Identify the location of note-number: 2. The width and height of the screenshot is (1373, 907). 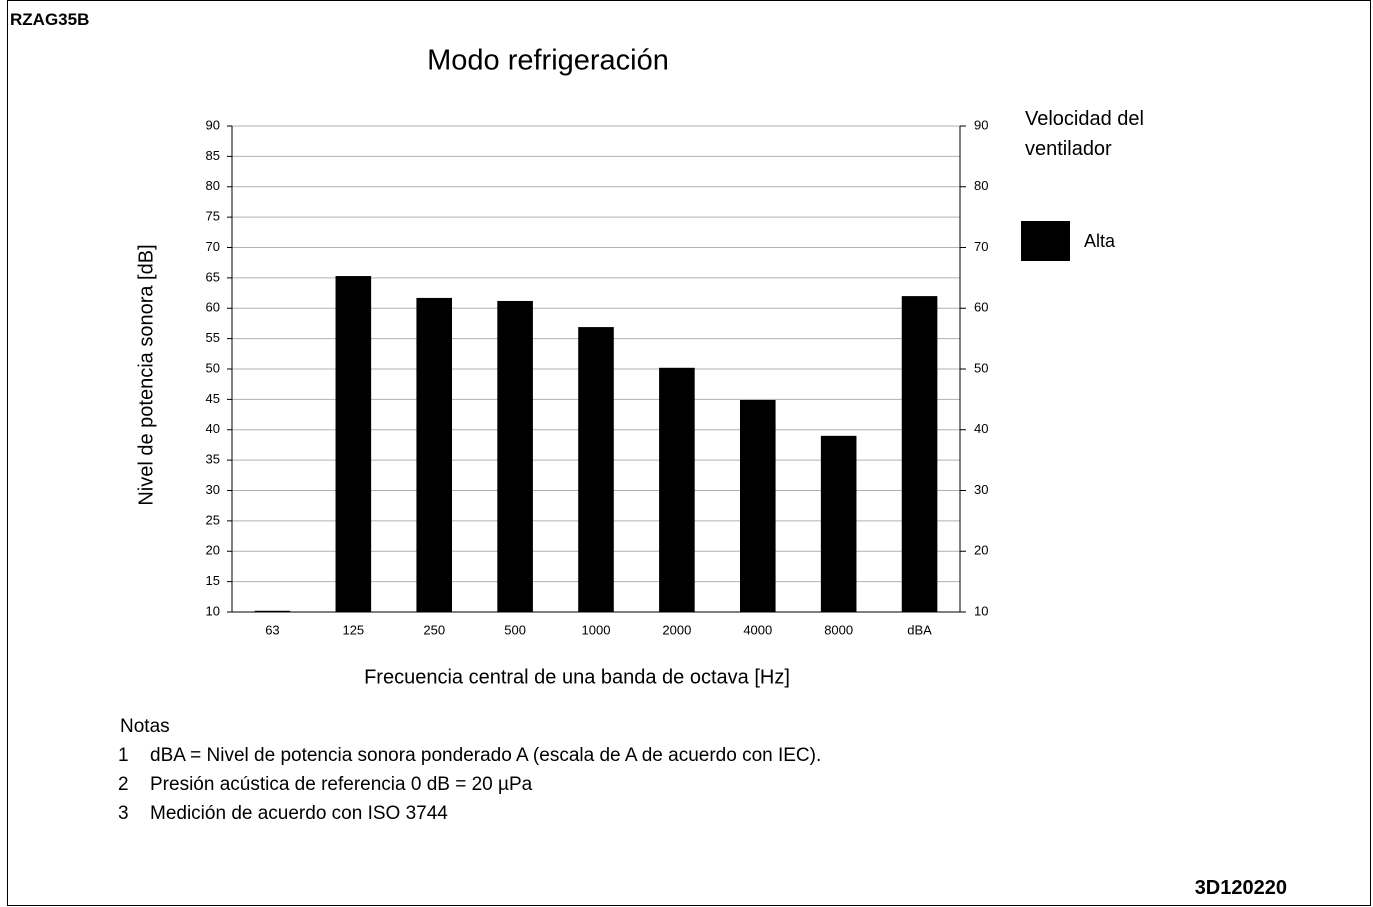
(123, 784).